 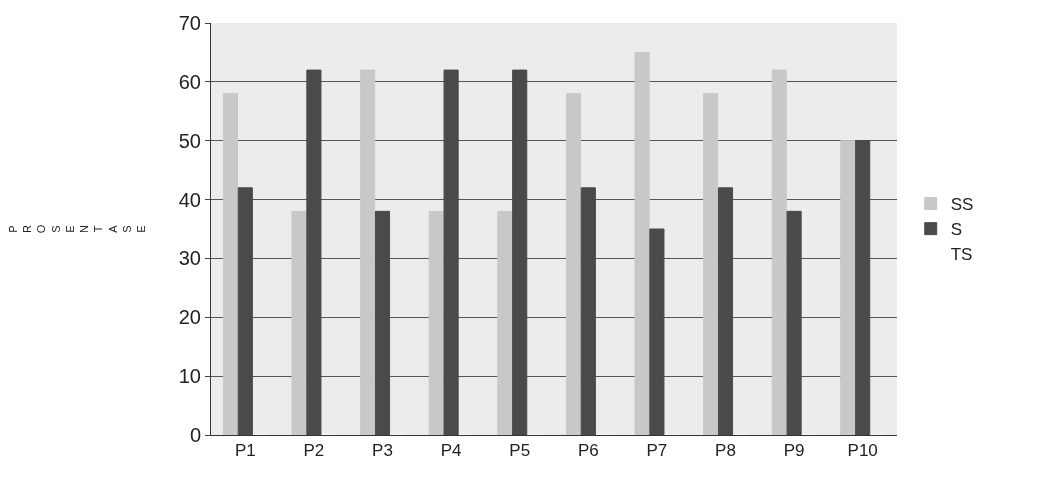 What do you see at coordinates (962, 205) in the screenshot?
I see `legend-label: SS` at bounding box center [962, 205].